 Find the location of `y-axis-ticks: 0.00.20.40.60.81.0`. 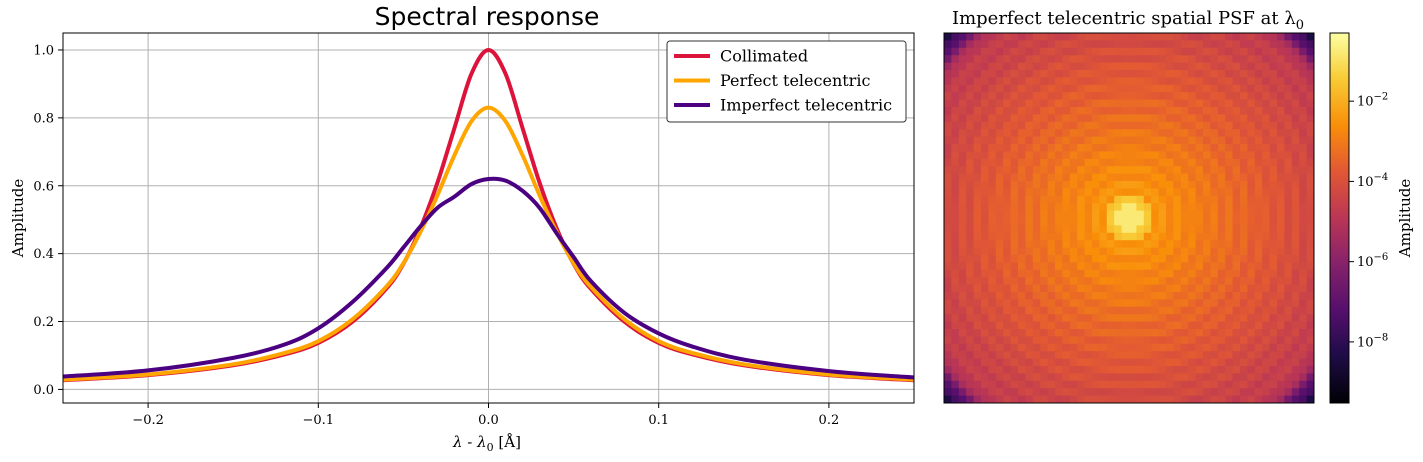

y-axis-ticks: 0.00.20.40.60.81.0 is located at coordinates (48, 220).